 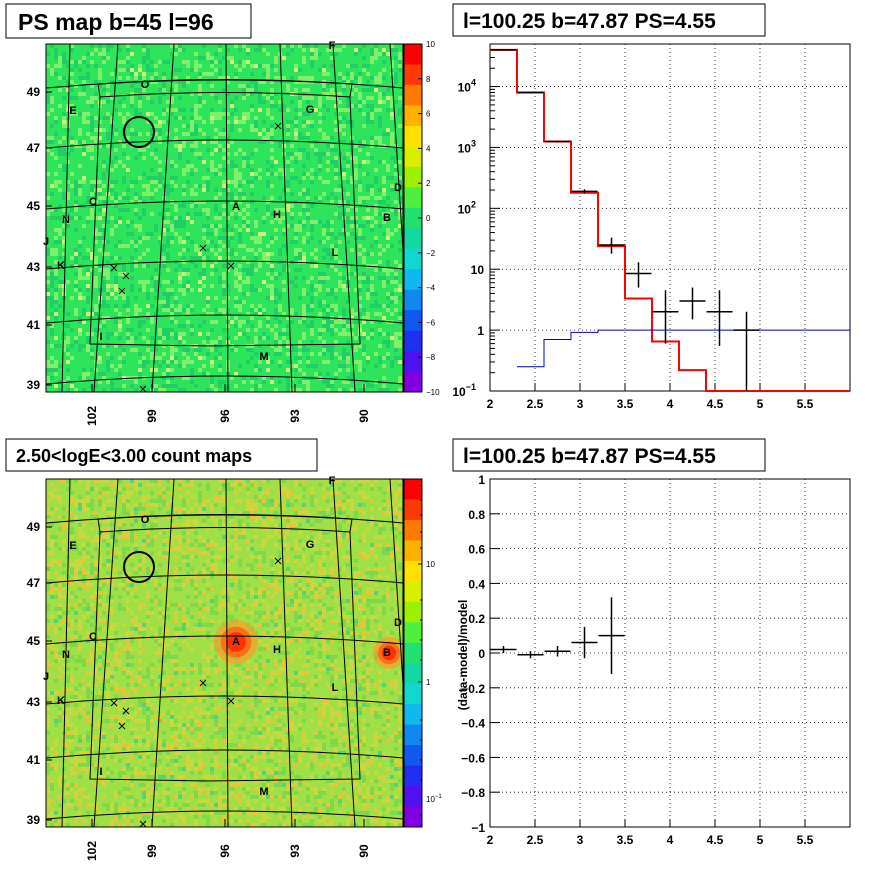 I want to click on spectrum-x-tick-label: 3.5, so click(x=625, y=404).